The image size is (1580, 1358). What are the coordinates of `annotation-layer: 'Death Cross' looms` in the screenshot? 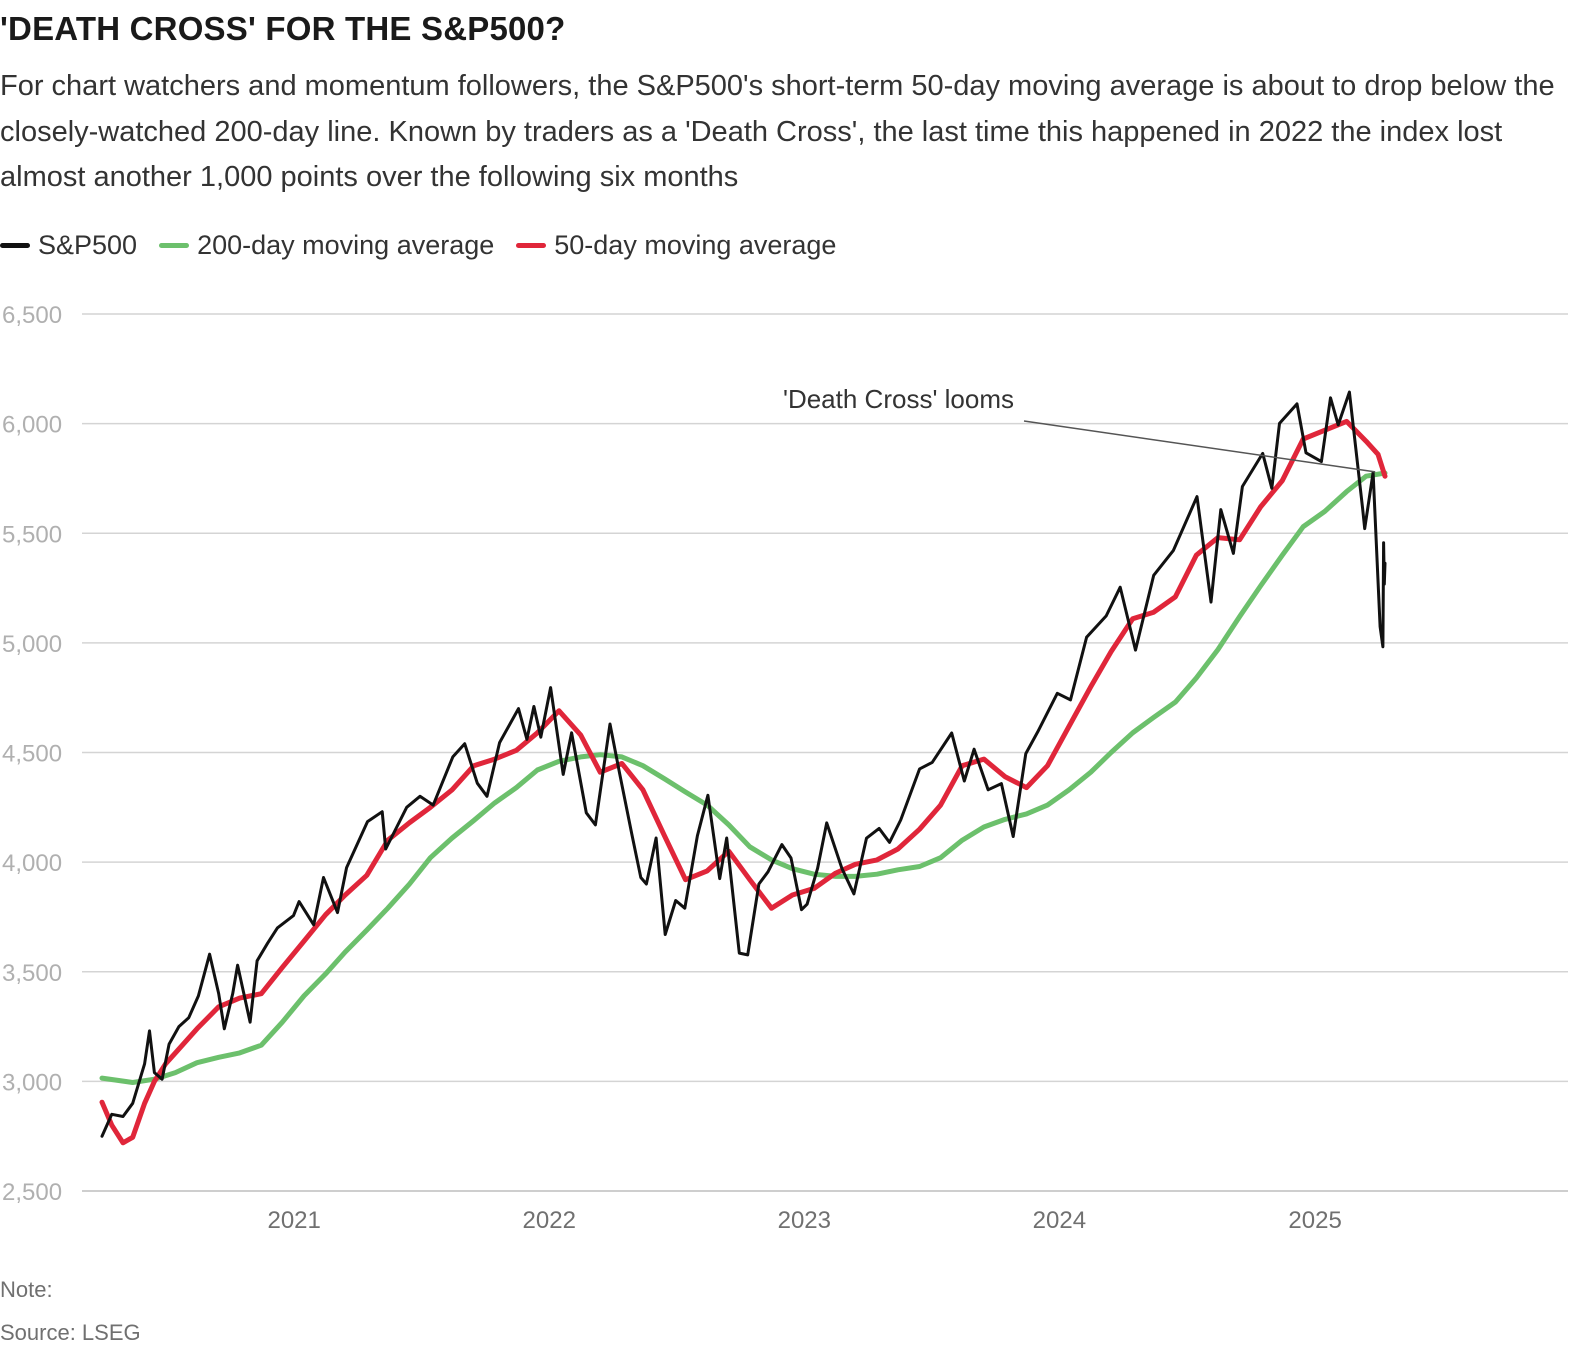 It's located at (1079, 428).